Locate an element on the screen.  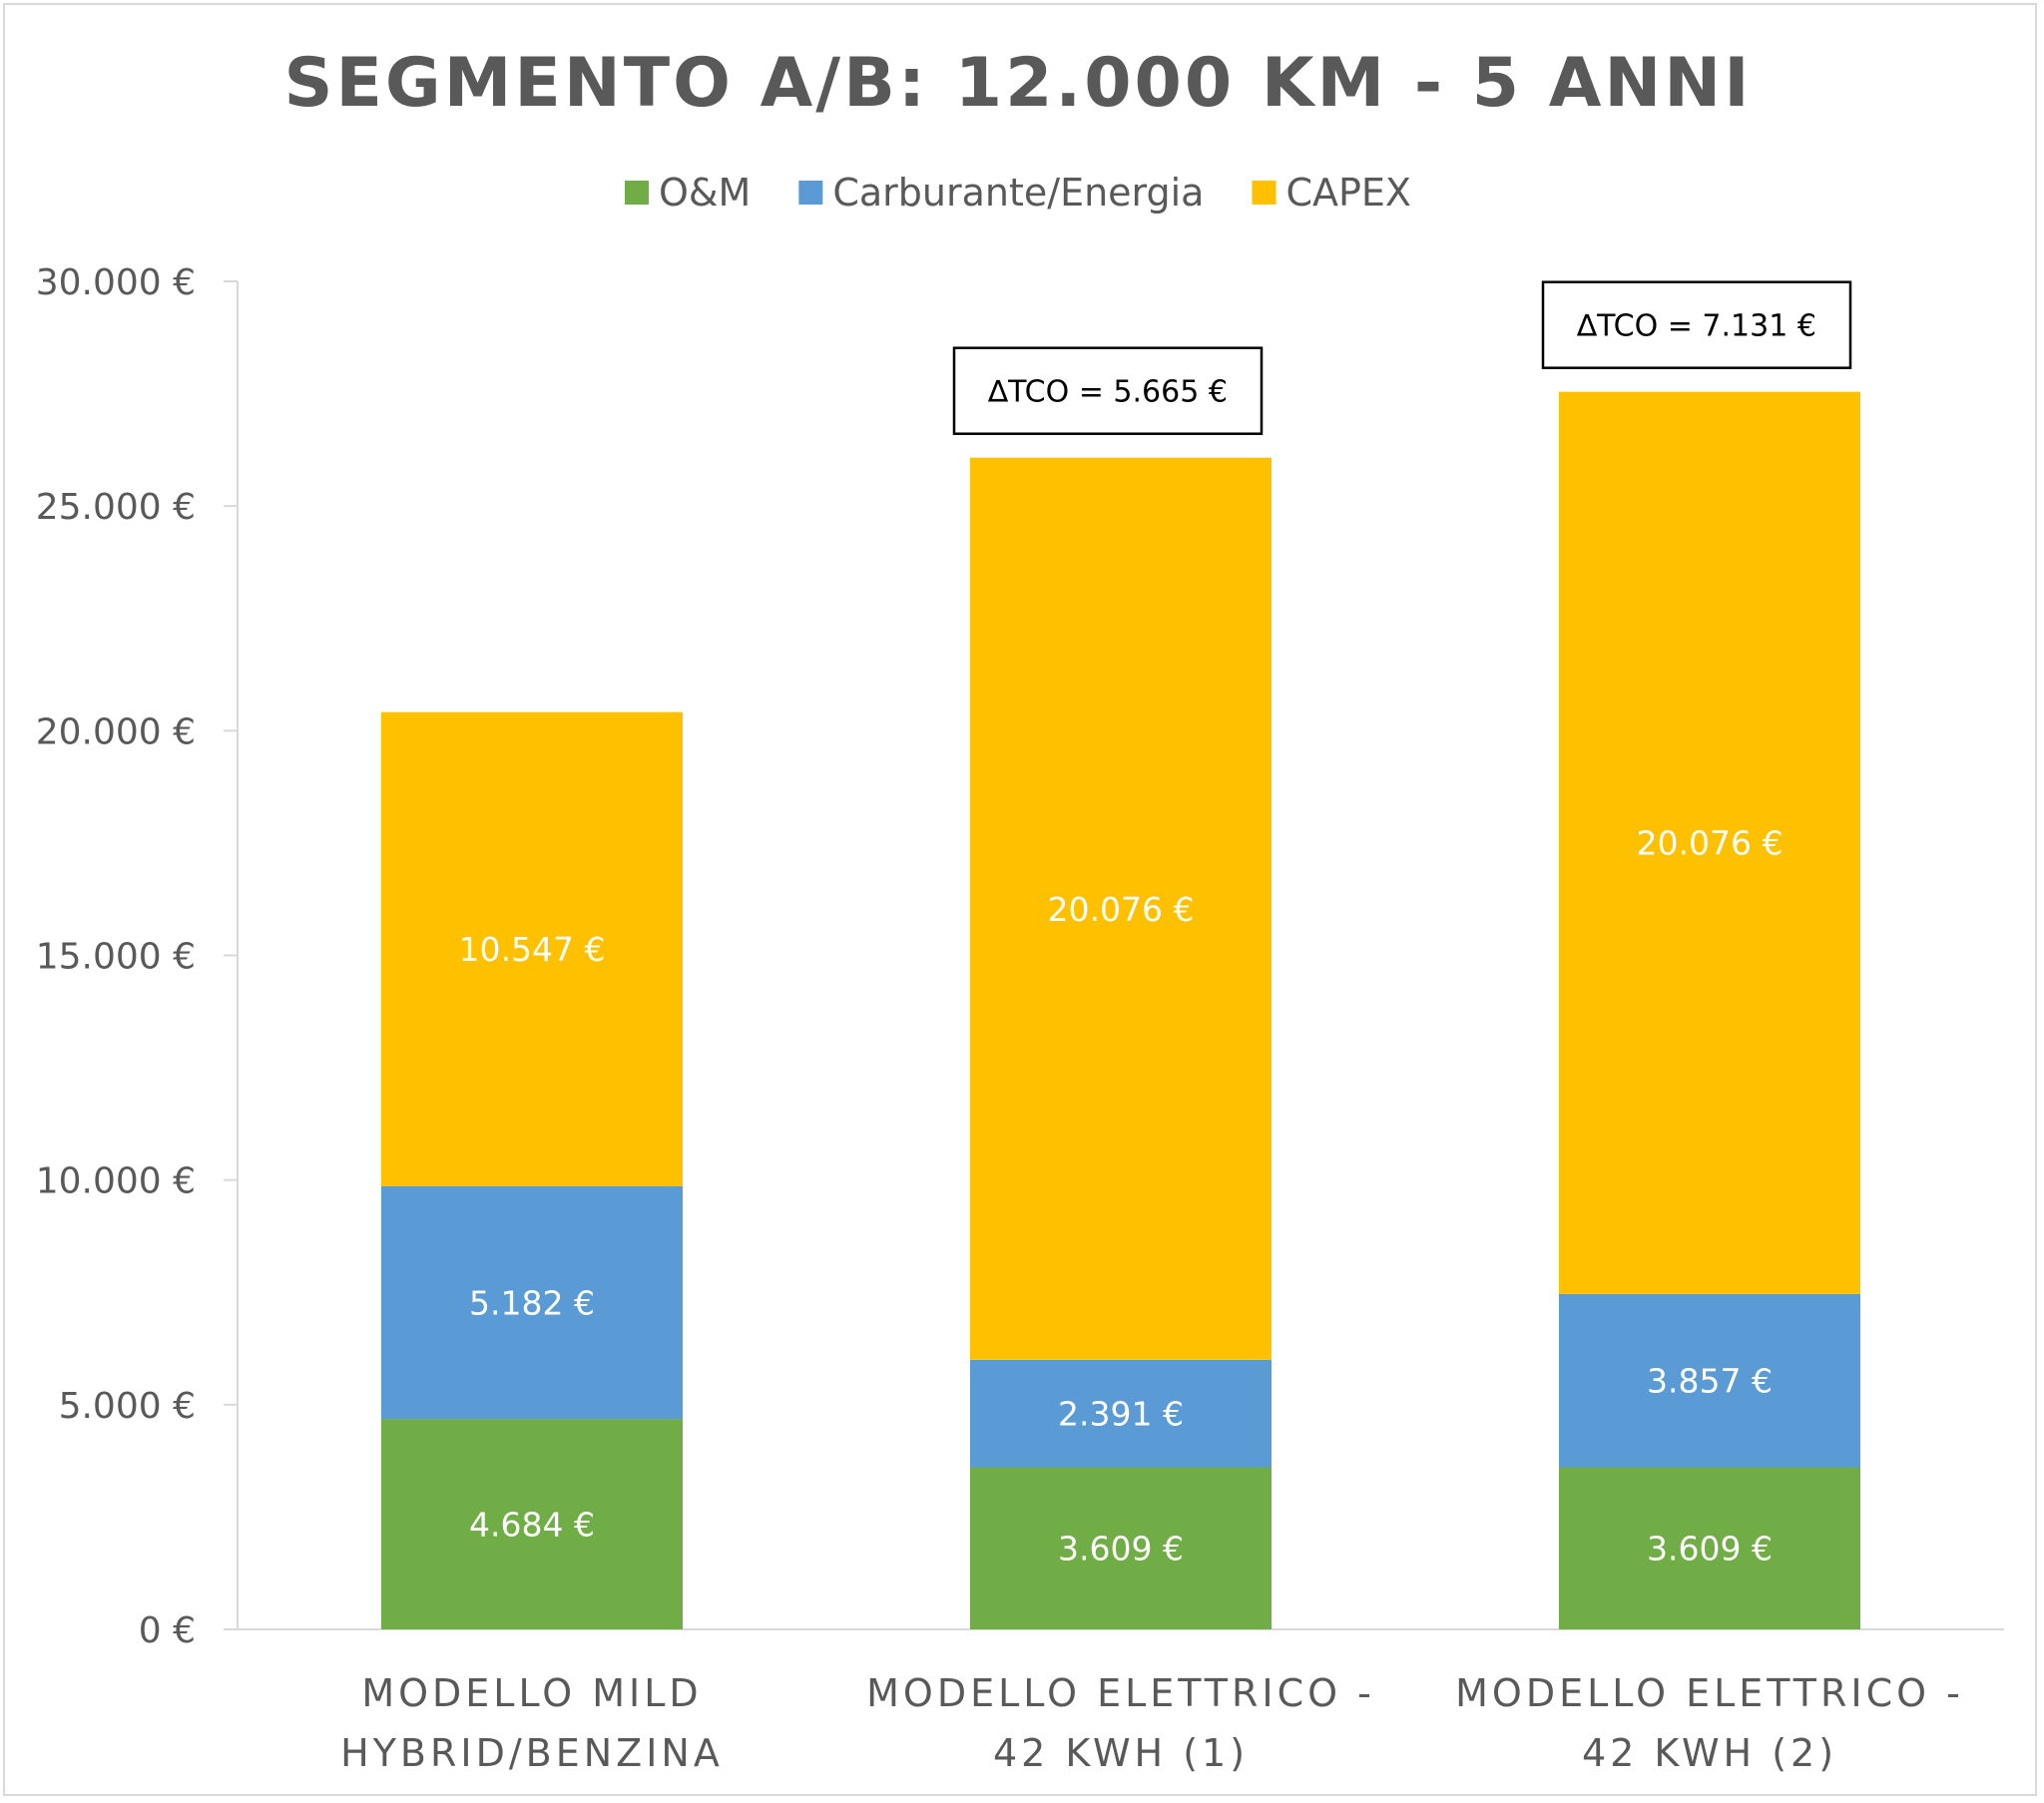
legend-item: Carburante/Energia is located at coordinates (1001, 193).